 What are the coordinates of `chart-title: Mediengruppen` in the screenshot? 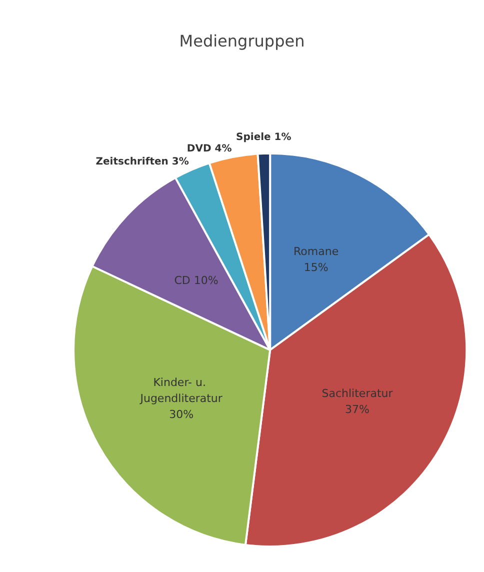 It's located at (242, 41).